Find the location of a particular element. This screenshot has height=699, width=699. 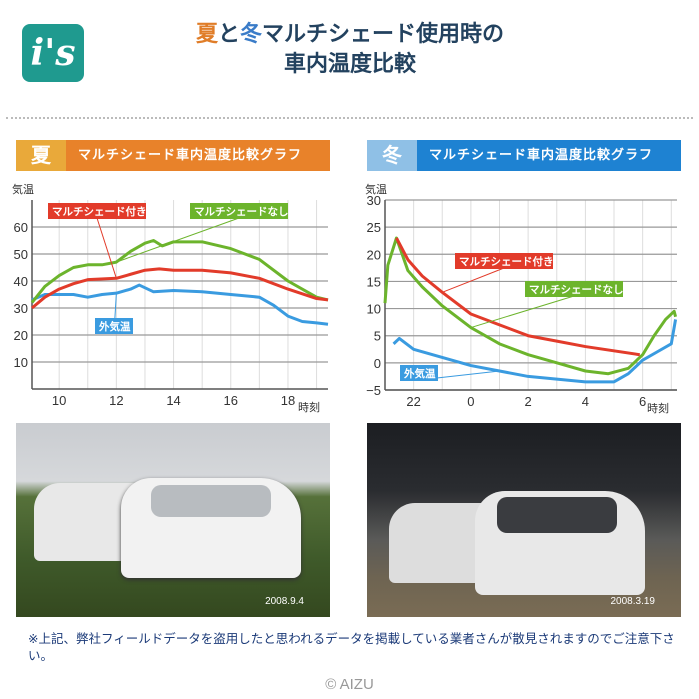

winter-photo: 2008.3.19 is located at coordinates (524, 520).